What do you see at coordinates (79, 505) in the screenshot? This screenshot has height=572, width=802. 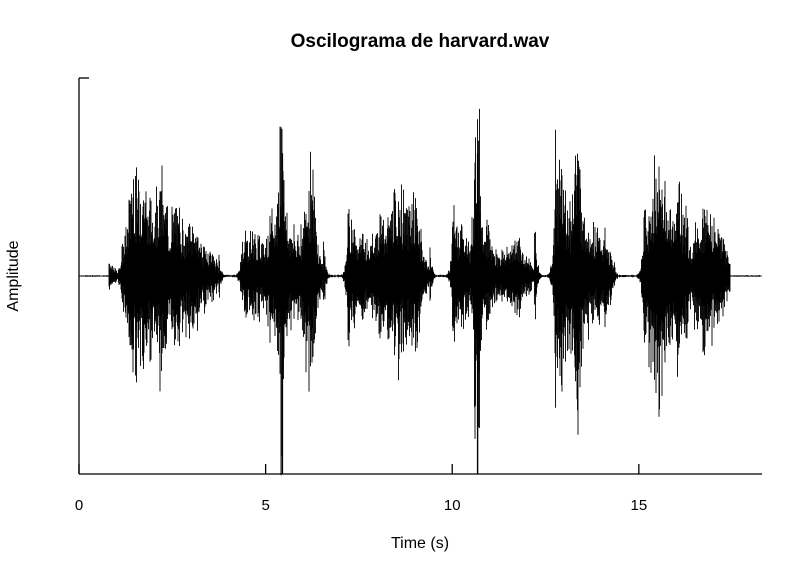 I see `x-tick-label: 0` at bounding box center [79, 505].